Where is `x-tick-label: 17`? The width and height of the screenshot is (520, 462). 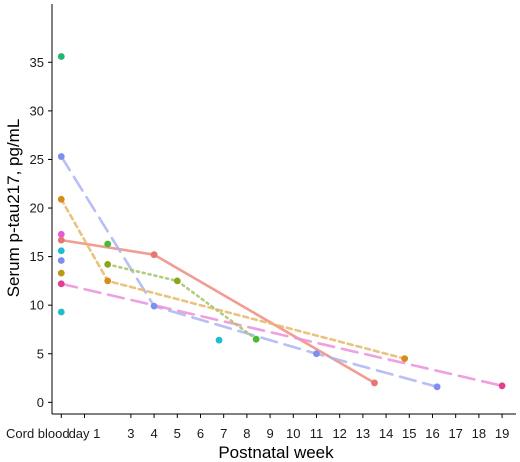 x-tick-label: 17 is located at coordinates (455, 433).